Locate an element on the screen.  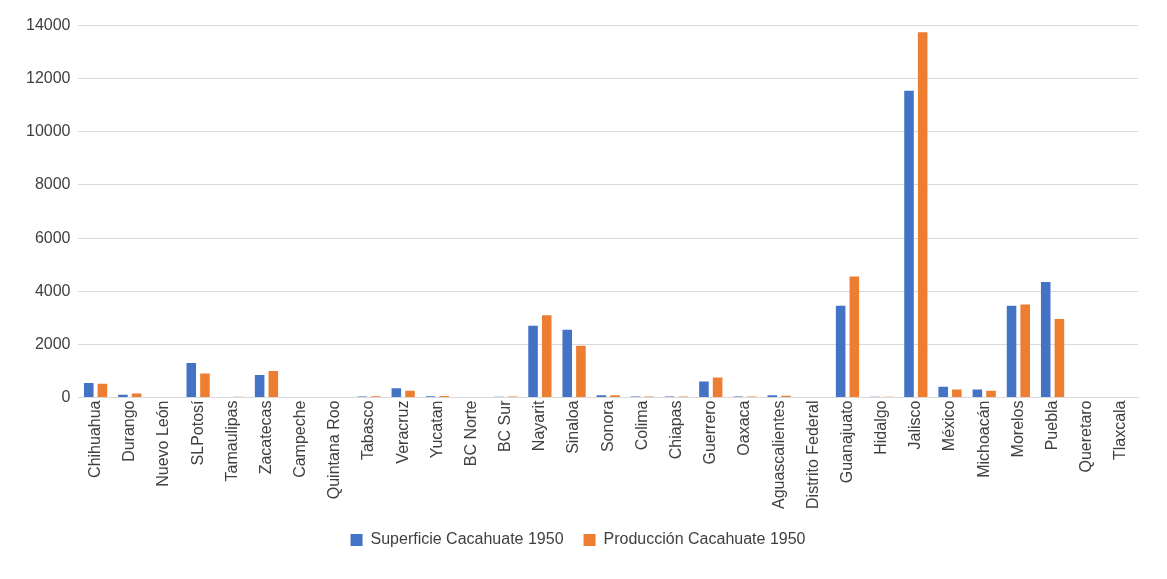
x-tick-label: Durango is located at coordinates (129, 431).